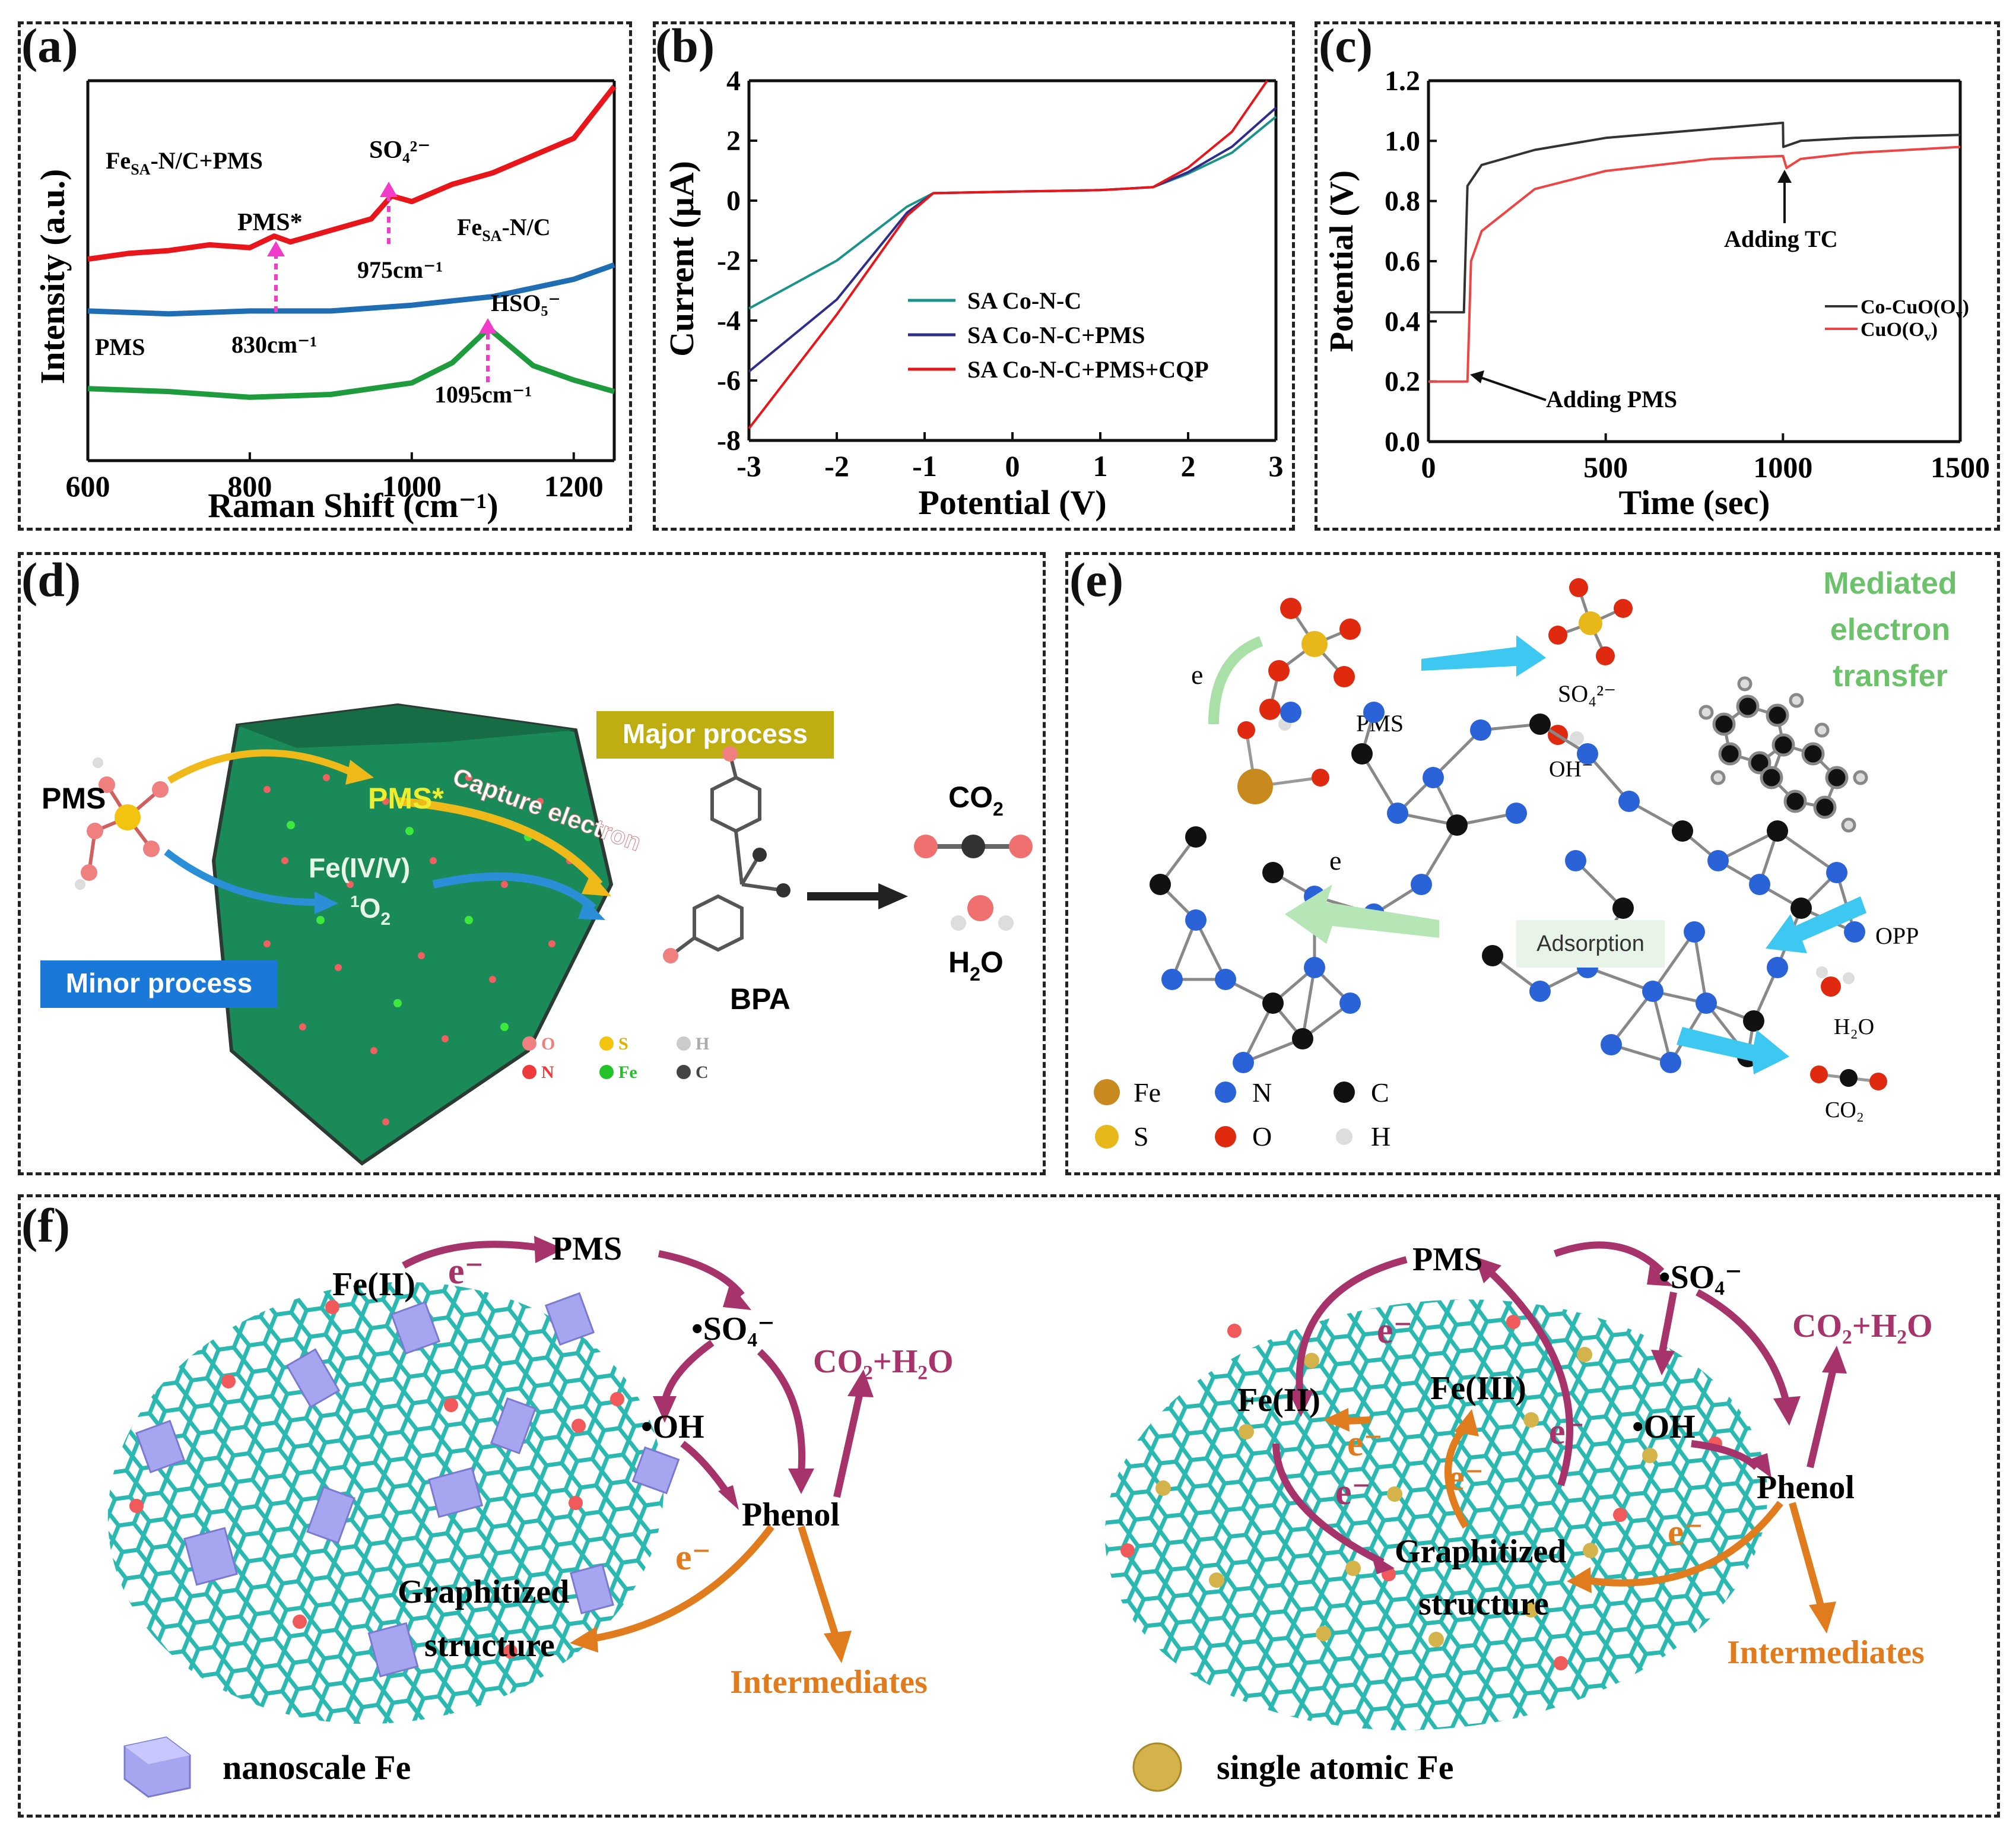  I want to click on f-right-graphene, so click(1436, 1515).